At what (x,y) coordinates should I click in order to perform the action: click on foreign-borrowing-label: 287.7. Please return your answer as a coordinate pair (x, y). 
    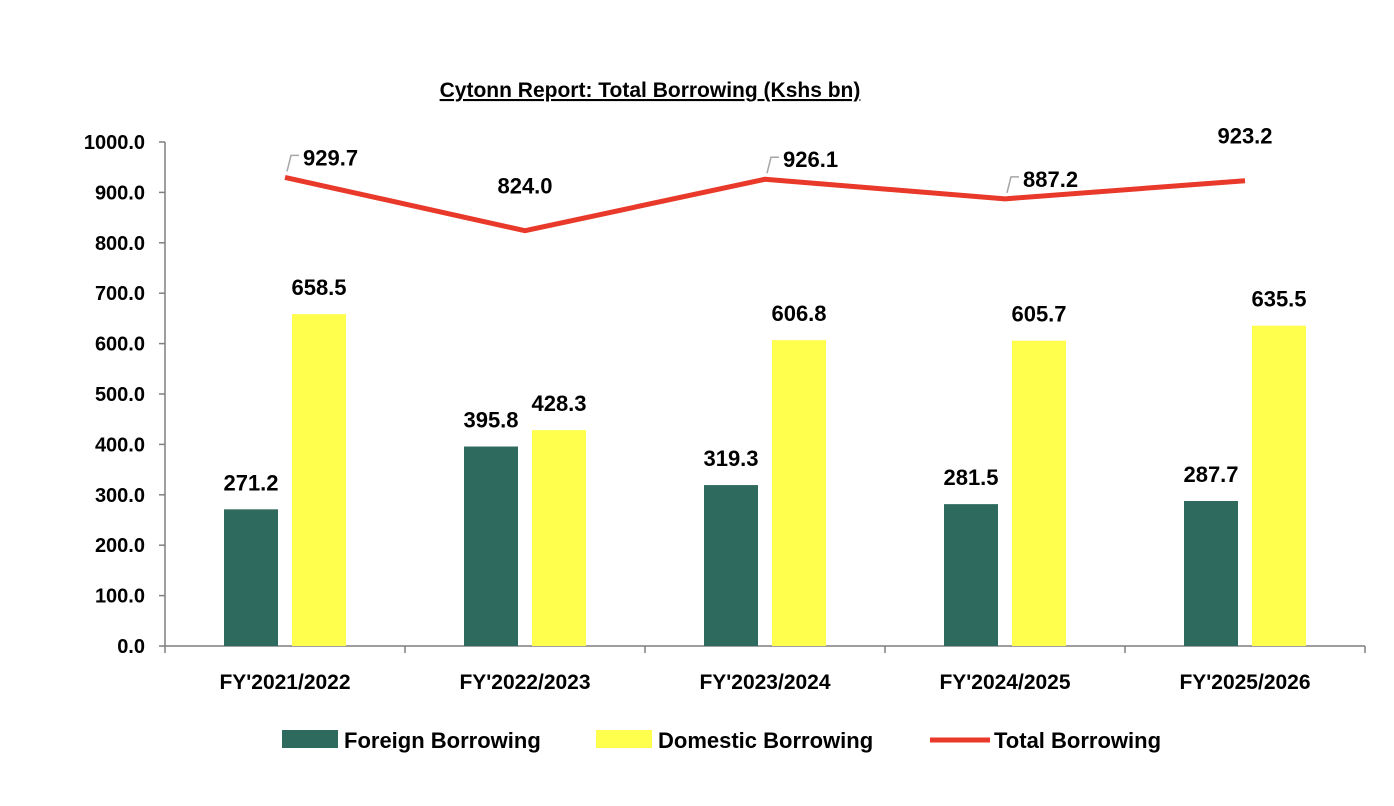
    Looking at the image, I should click on (1210, 474).